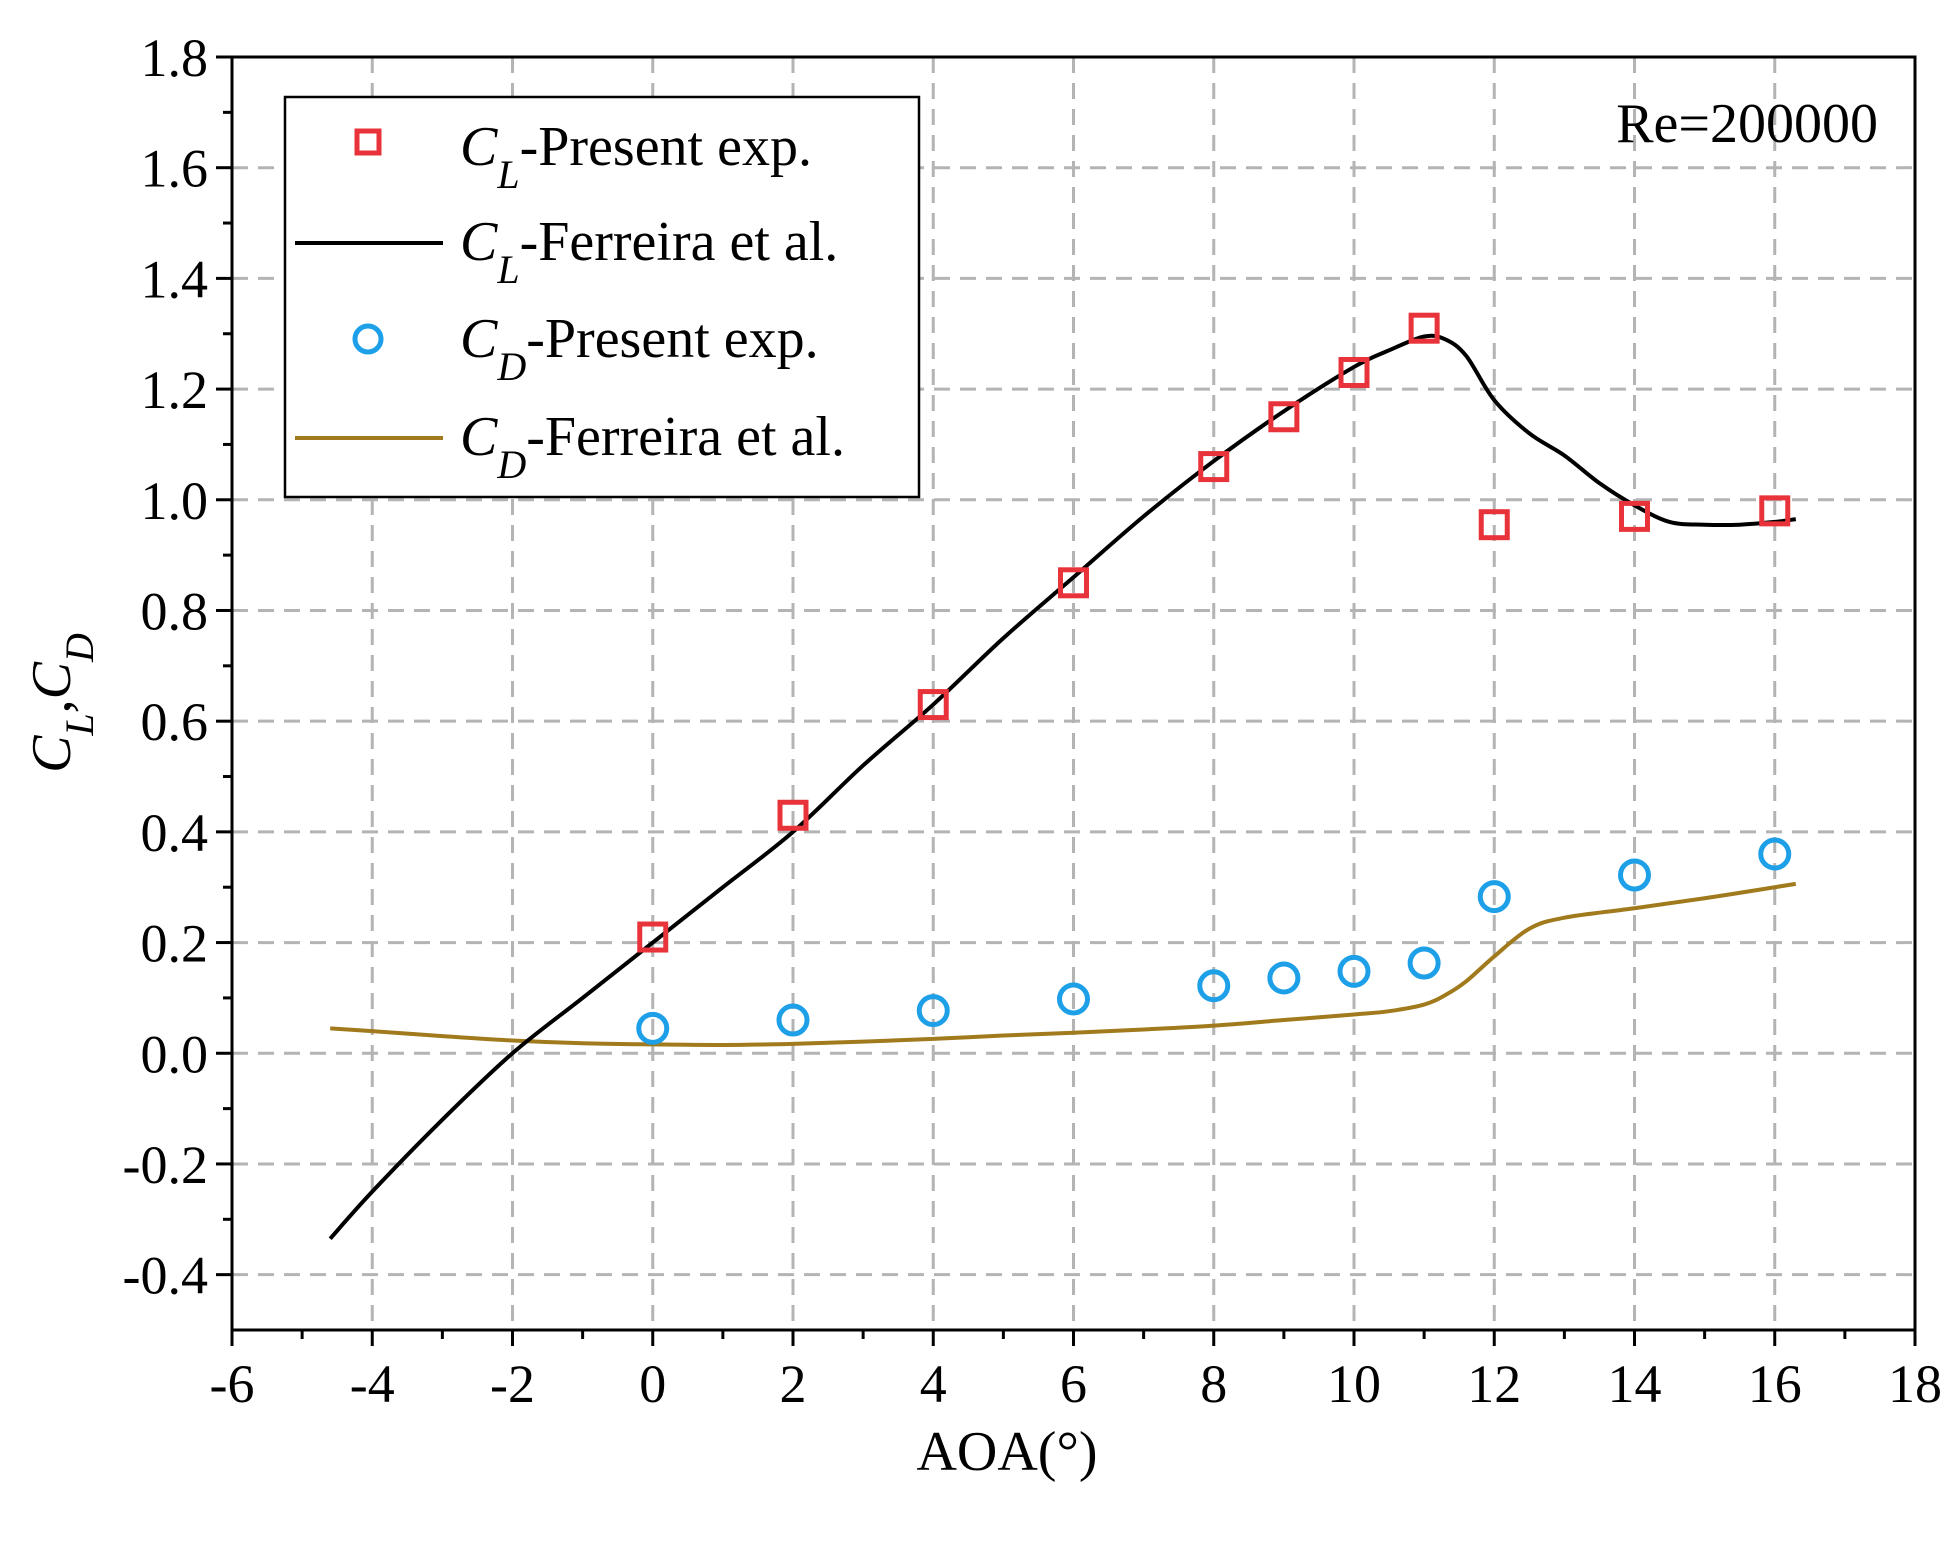  What do you see at coordinates (175, 390) in the screenshot?
I see `y-tick-label: 1.2` at bounding box center [175, 390].